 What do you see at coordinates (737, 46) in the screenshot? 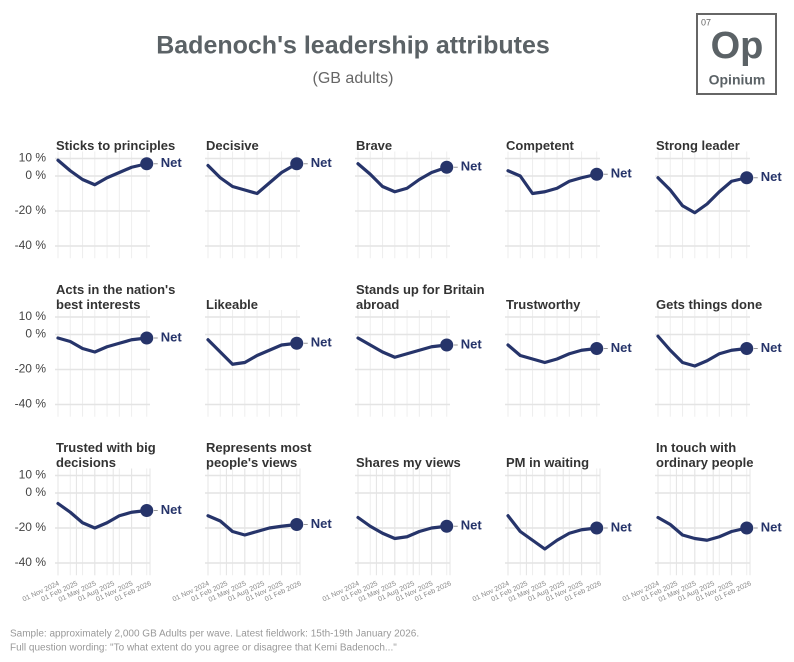
I see `logo-symbol: Op` at bounding box center [737, 46].